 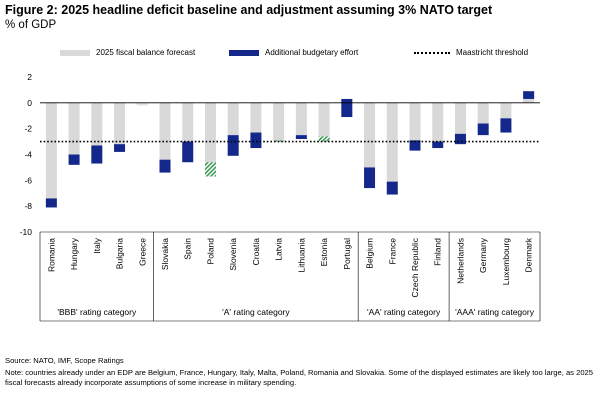 I want to click on category-label: Hungary, so click(x=74, y=253).